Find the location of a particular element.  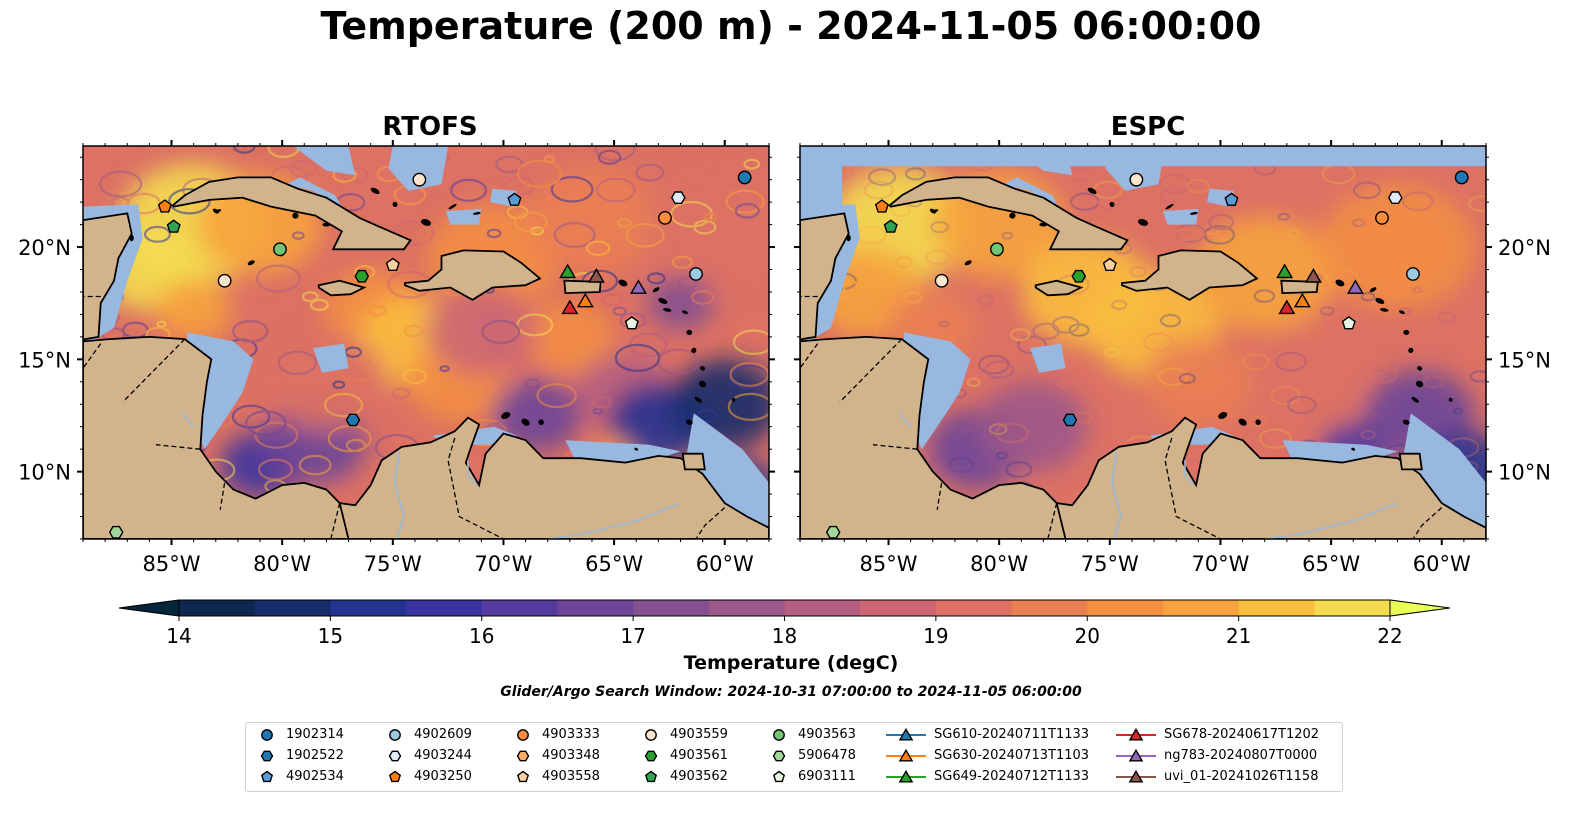

colorbar-tick-label: 22 is located at coordinates (1389, 636).